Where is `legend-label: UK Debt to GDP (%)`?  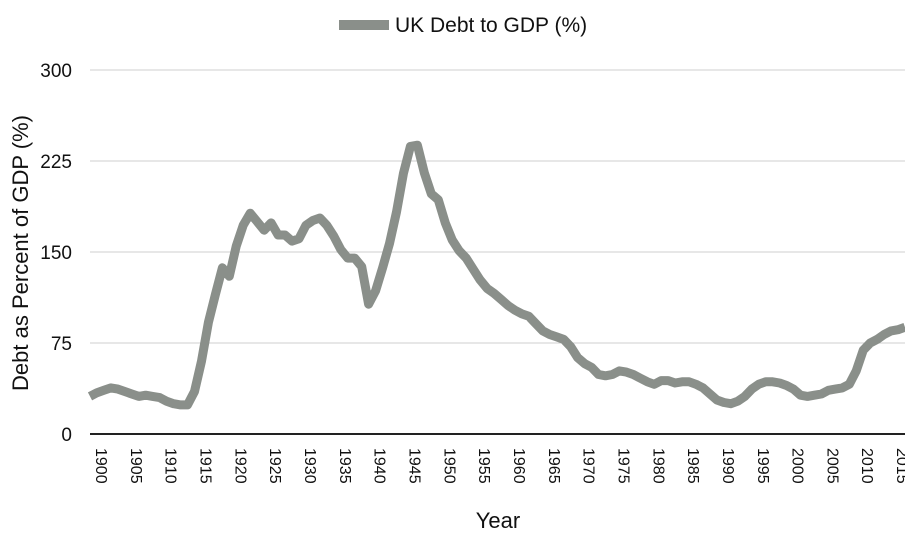
legend-label: UK Debt to GDP (%) is located at coordinates (491, 25).